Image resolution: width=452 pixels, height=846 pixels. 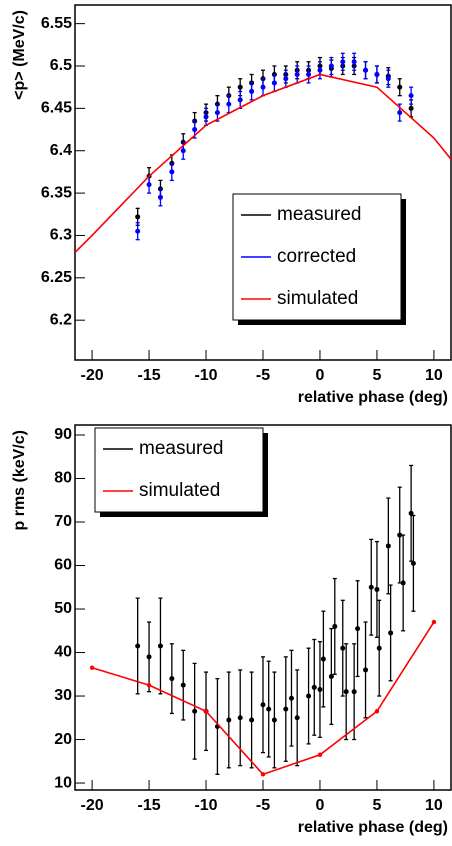 I want to click on legend-label: corrected, so click(x=316, y=256).